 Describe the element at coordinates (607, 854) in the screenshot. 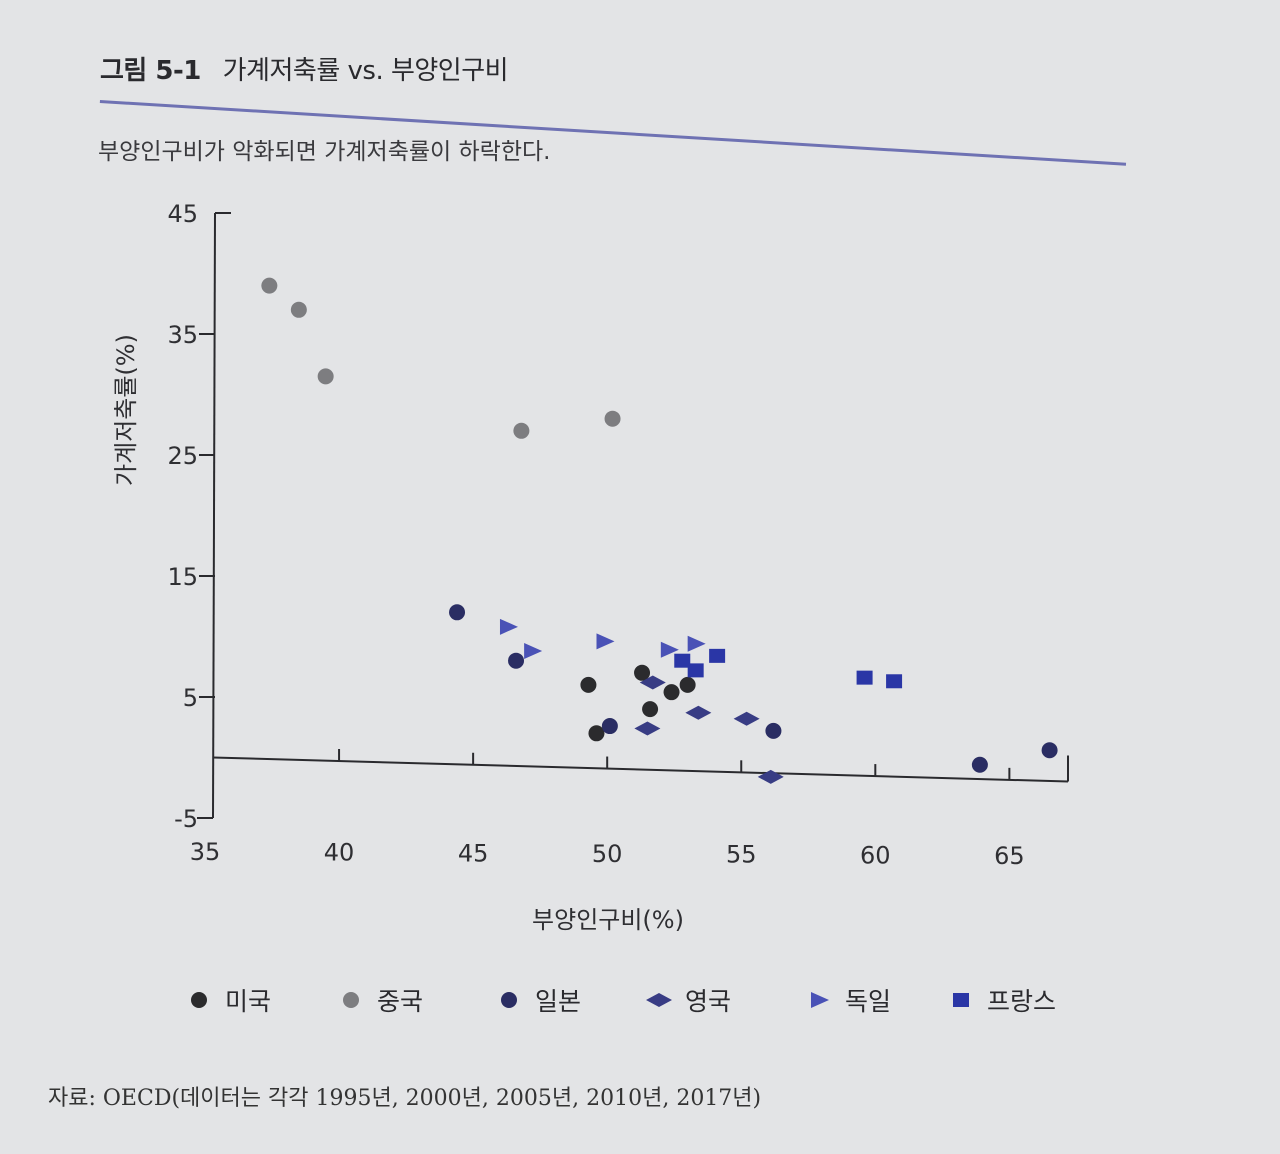

I see `x-tick-label: 50` at that location.